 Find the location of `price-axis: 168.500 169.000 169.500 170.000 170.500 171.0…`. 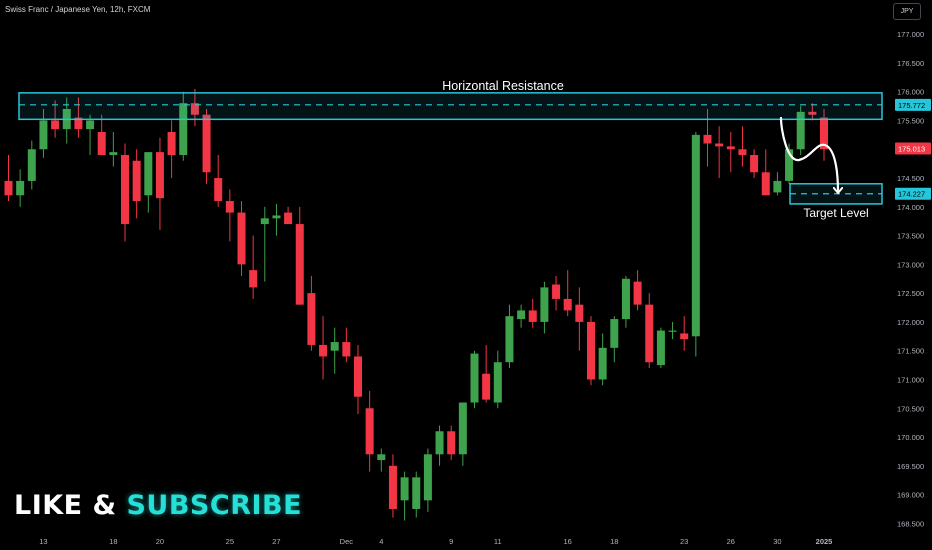

price-axis: 168.500 169.000 169.500 170.000 170.500 171.0… is located at coordinates (913, 279).